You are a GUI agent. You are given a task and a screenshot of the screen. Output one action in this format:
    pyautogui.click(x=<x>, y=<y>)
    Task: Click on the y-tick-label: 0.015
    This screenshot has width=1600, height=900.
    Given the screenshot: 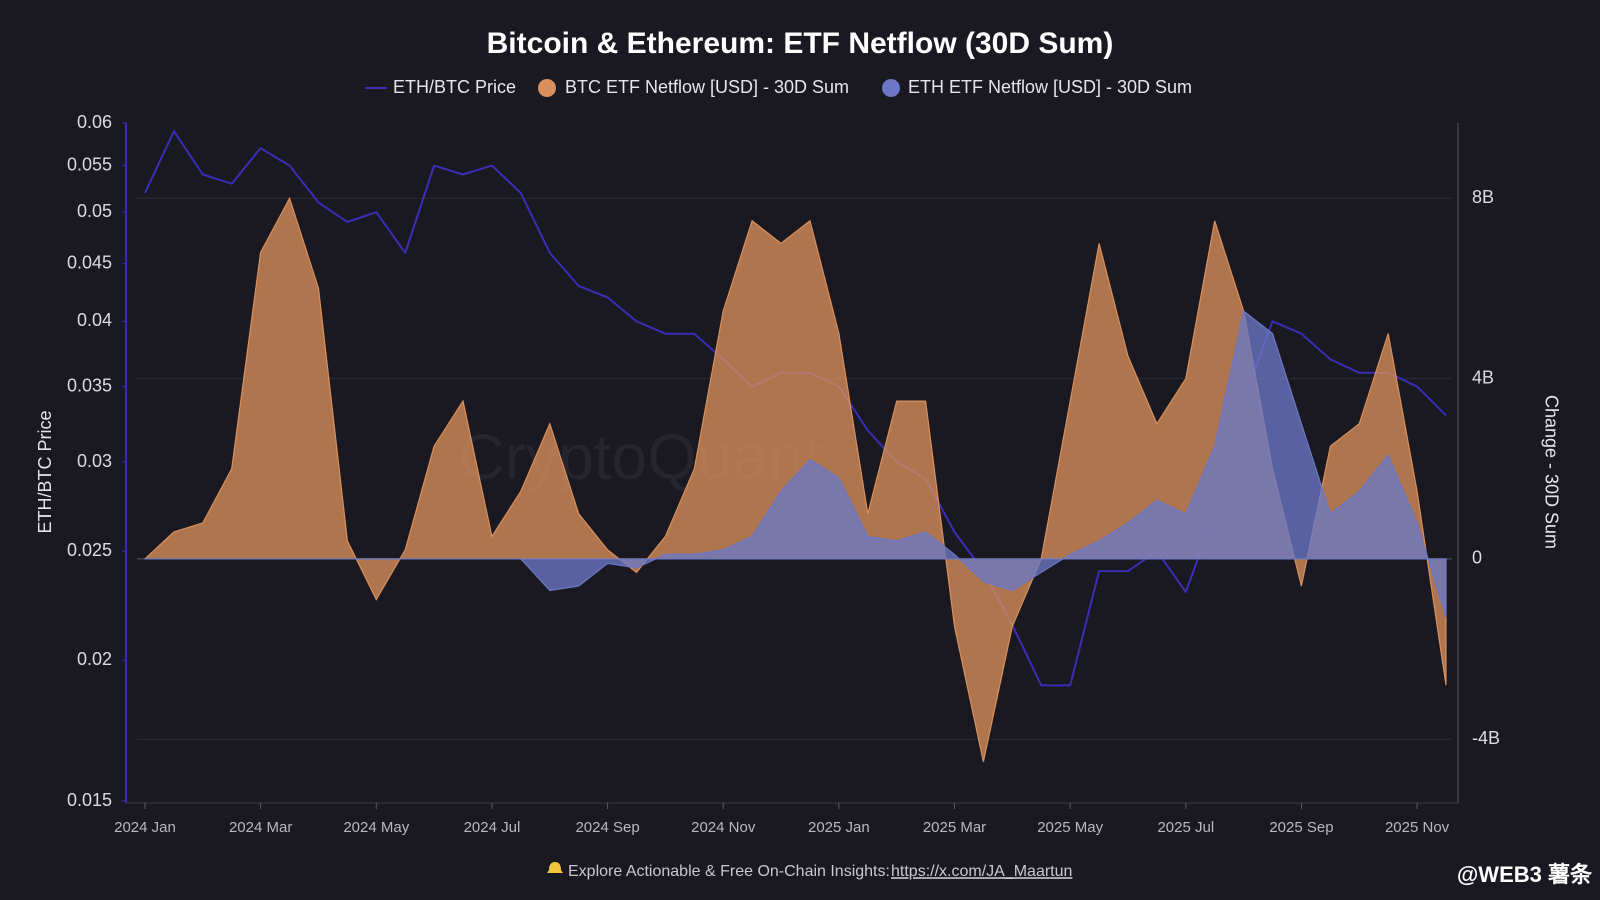 What is the action you would take?
    pyautogui.click(x=89, y=800)
    